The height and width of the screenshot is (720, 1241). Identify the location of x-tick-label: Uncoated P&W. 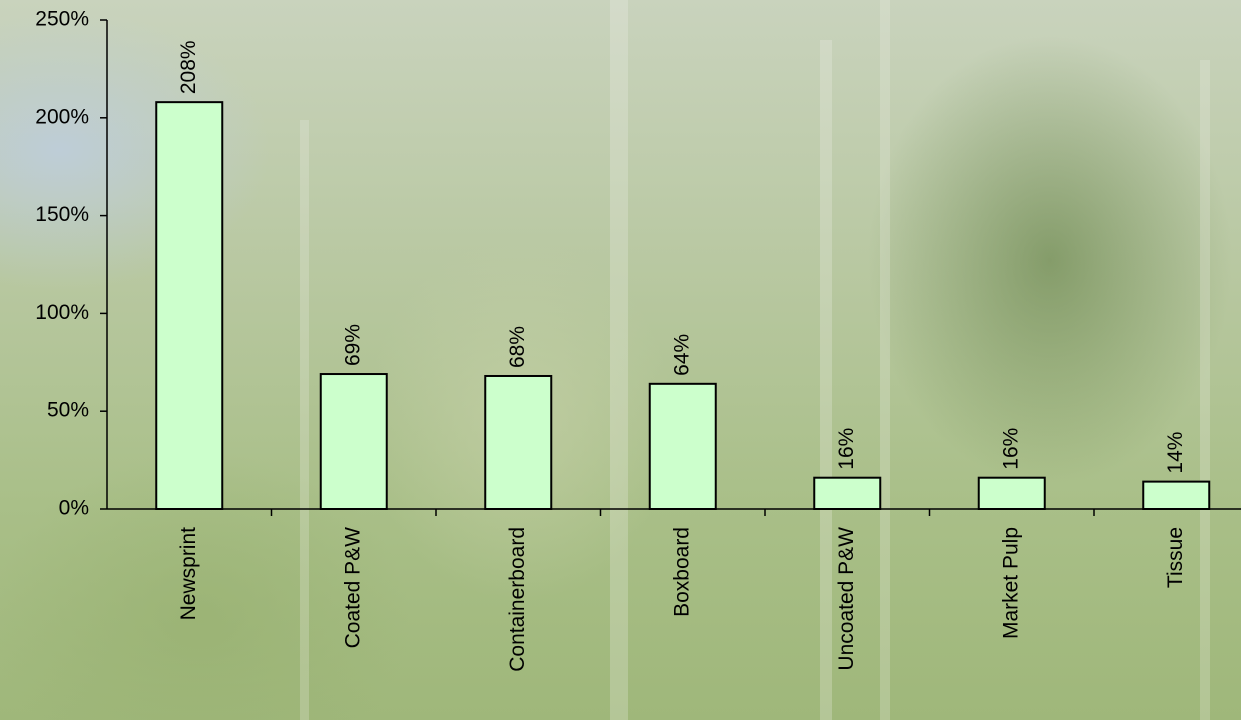
(846, 599).